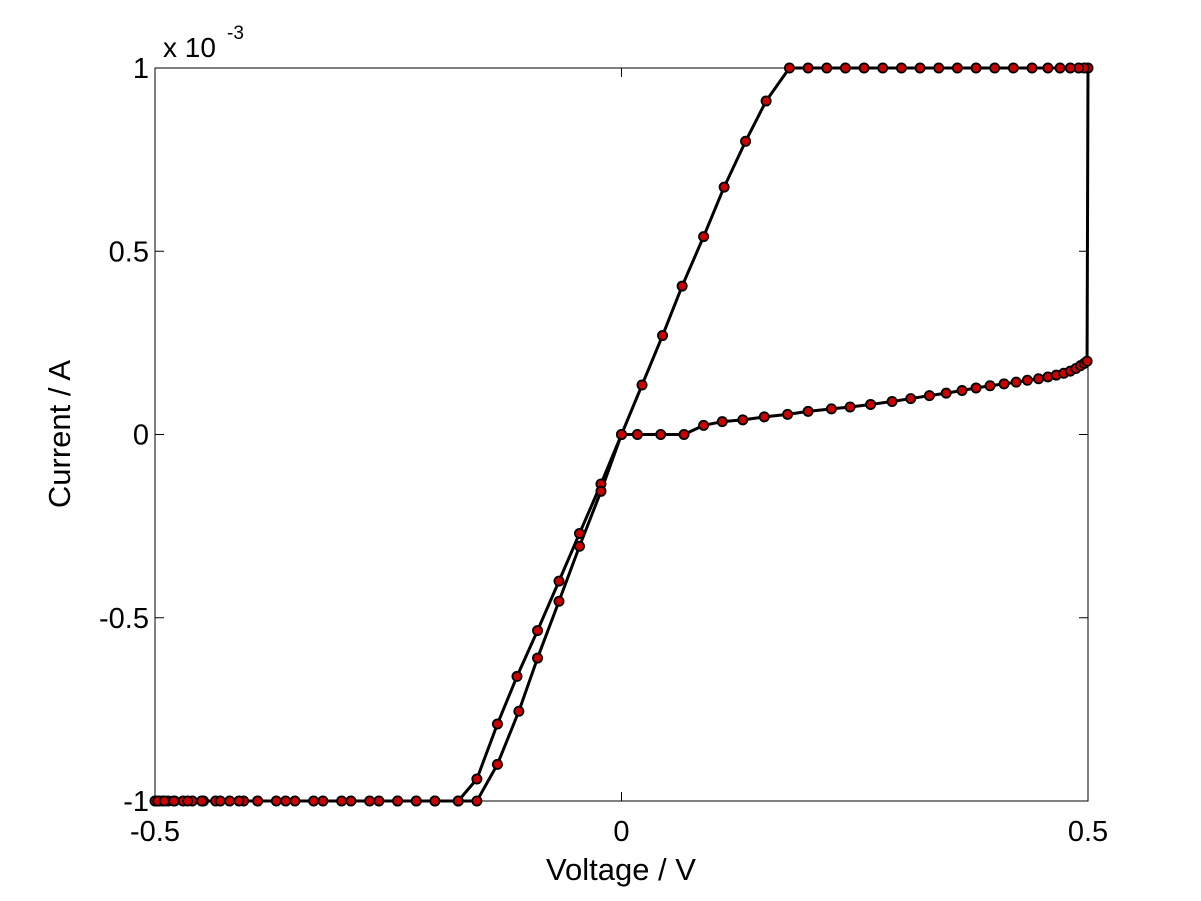 The width and height of the screenshot is (1201, 901). I want to click on y-tick-label: 1, so click(141, 69).